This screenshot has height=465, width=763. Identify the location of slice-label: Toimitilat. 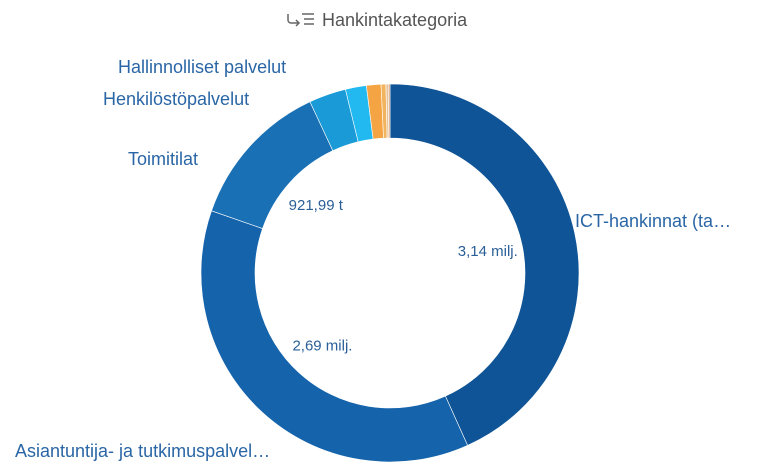
(163, 159).